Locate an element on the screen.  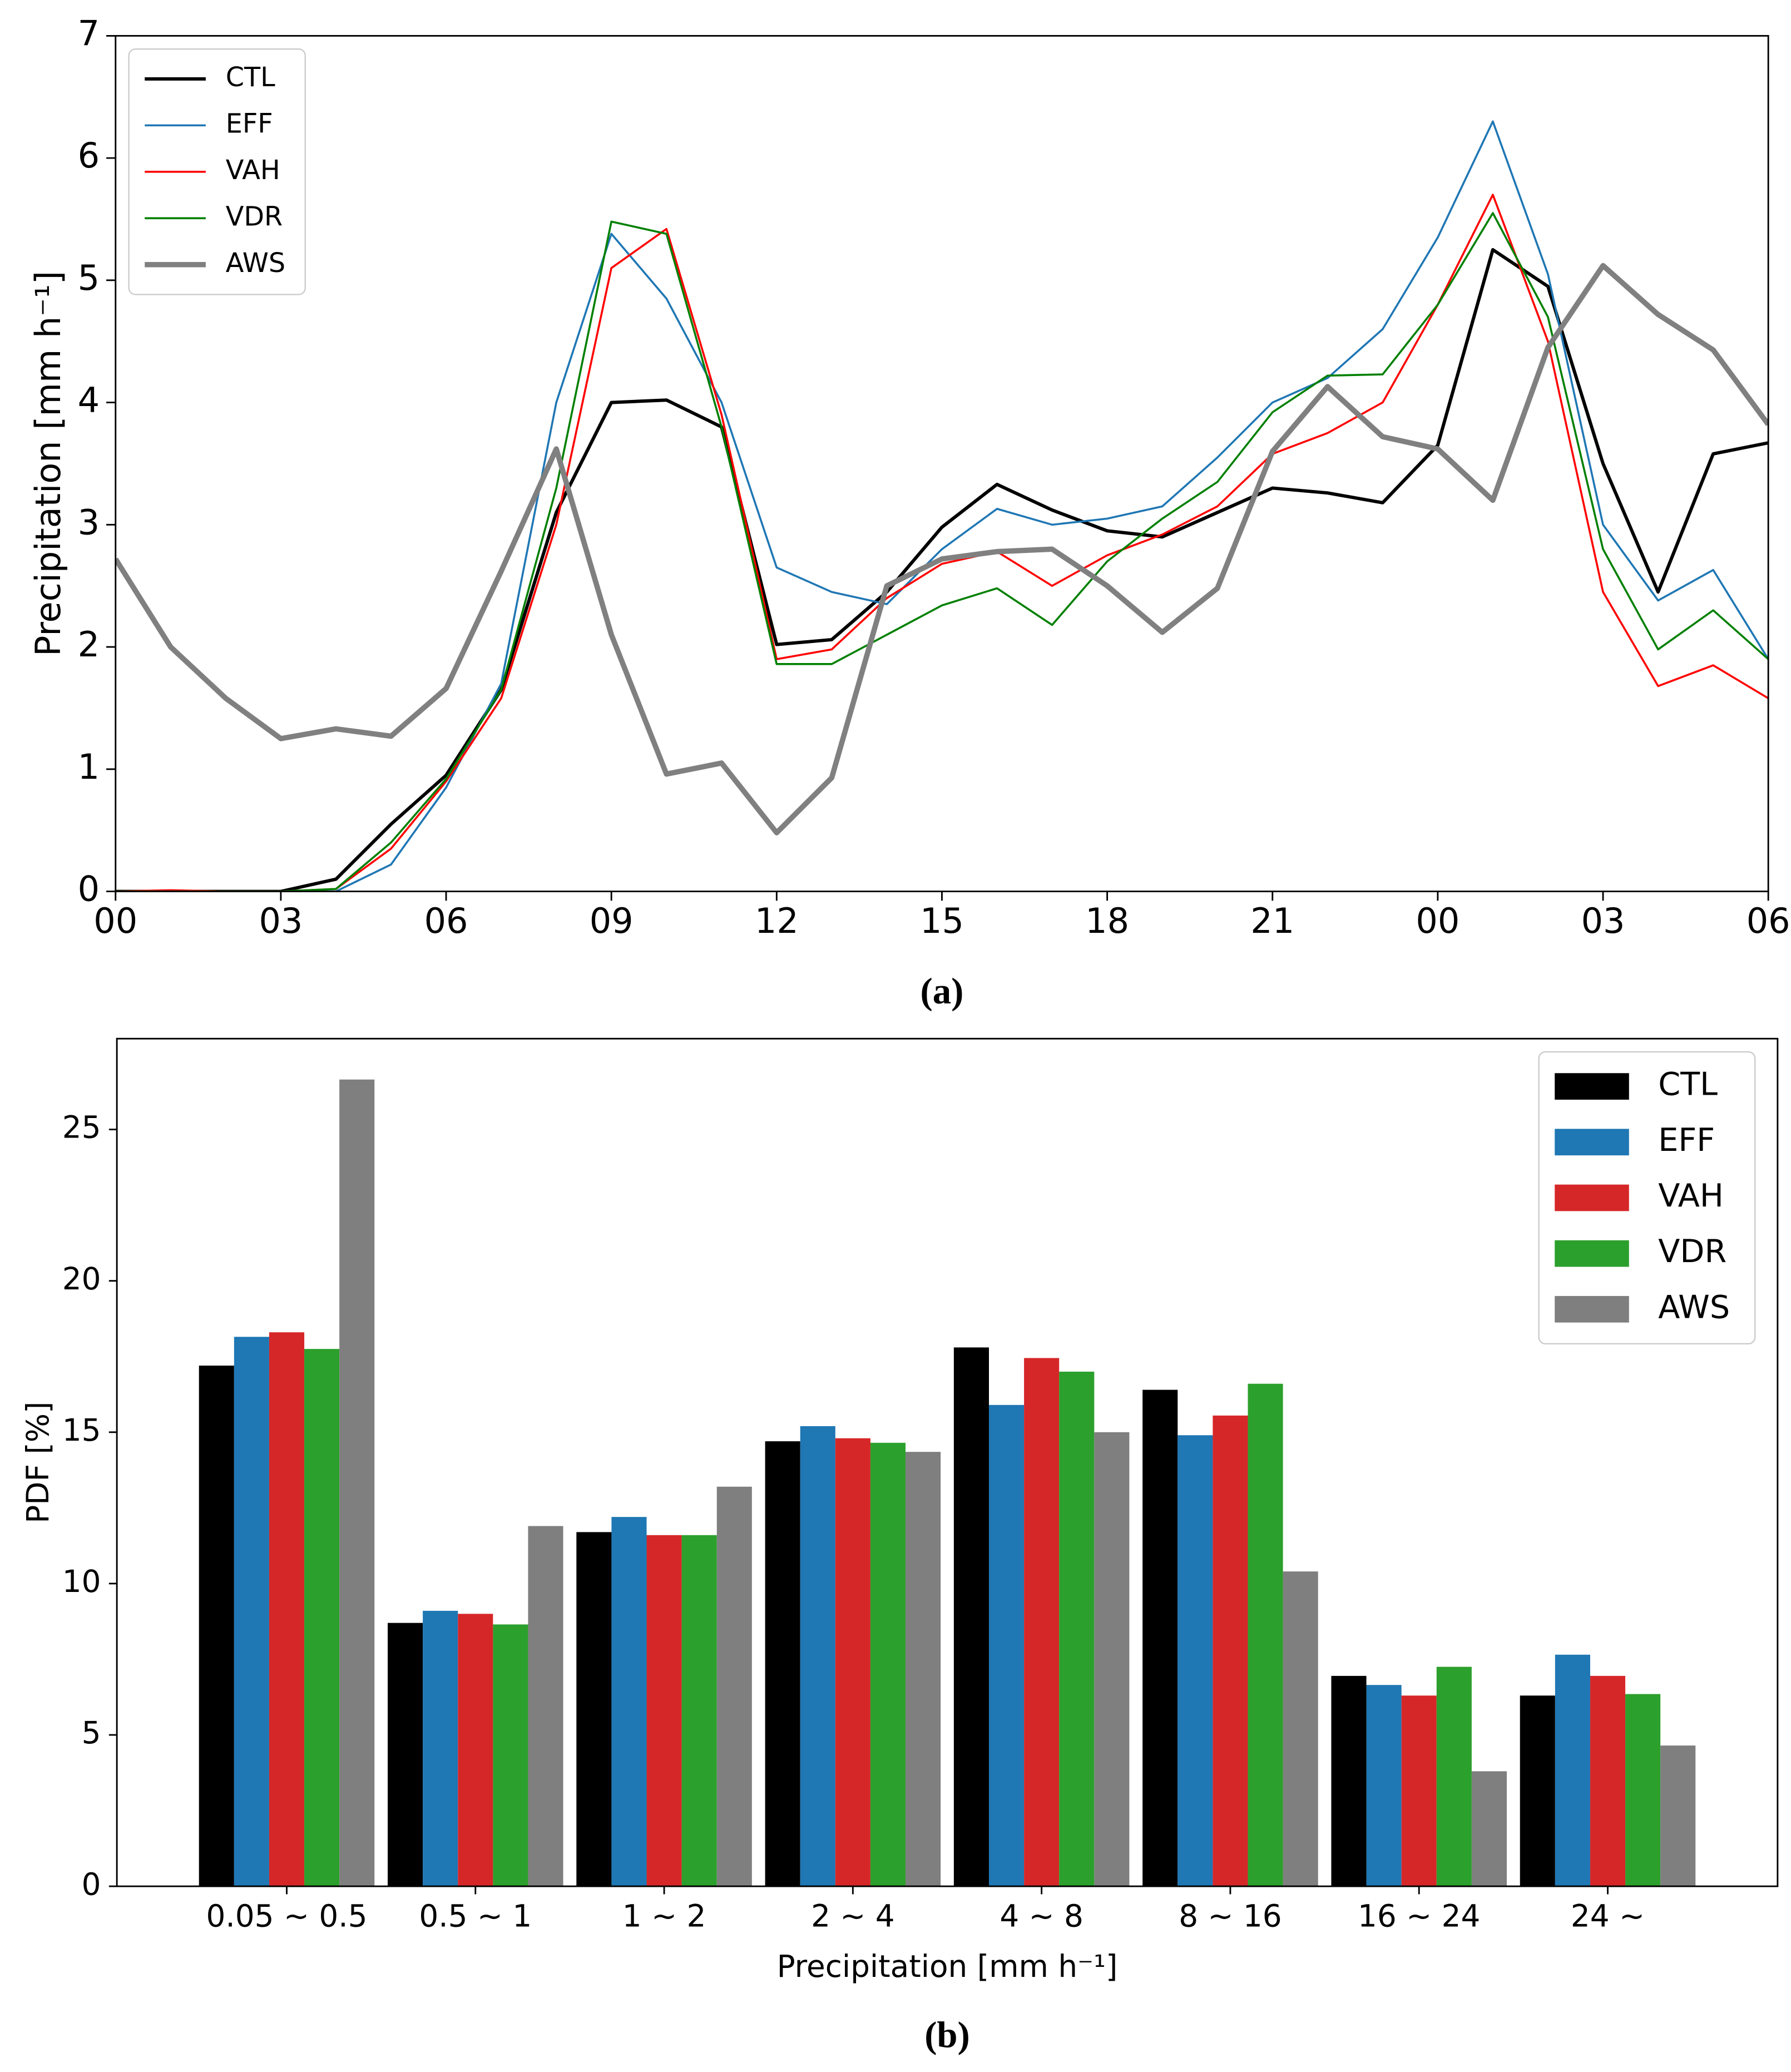
x-tick-label: 0.05 ~ 0.5 is located at coordinates (286, 1916).